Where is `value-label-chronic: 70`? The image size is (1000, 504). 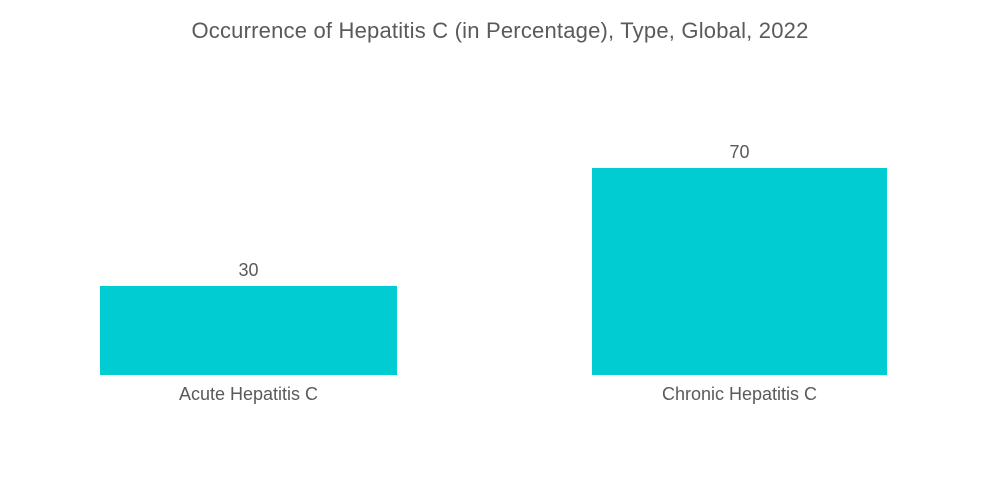 value-label-chronic: 70 is located at coordinates (739, 152).